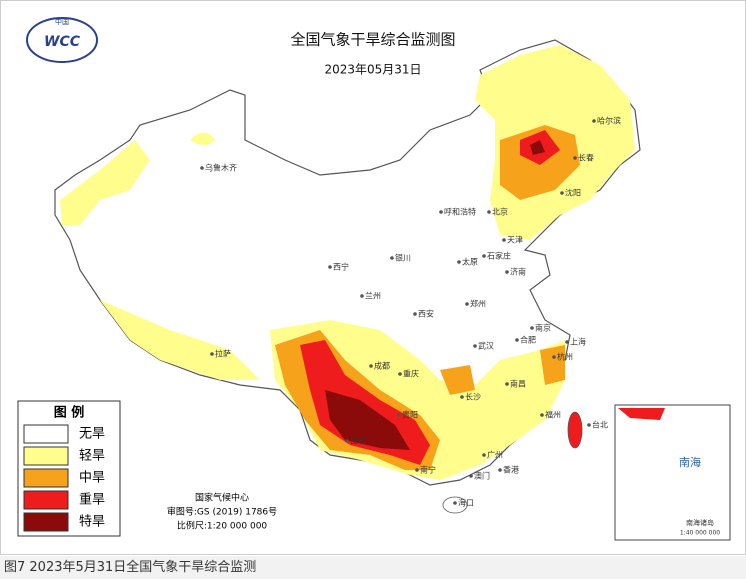  Describe the element at coordinates (499, 256) in the screenshot. I see `city-label: 石家庄` at that location.